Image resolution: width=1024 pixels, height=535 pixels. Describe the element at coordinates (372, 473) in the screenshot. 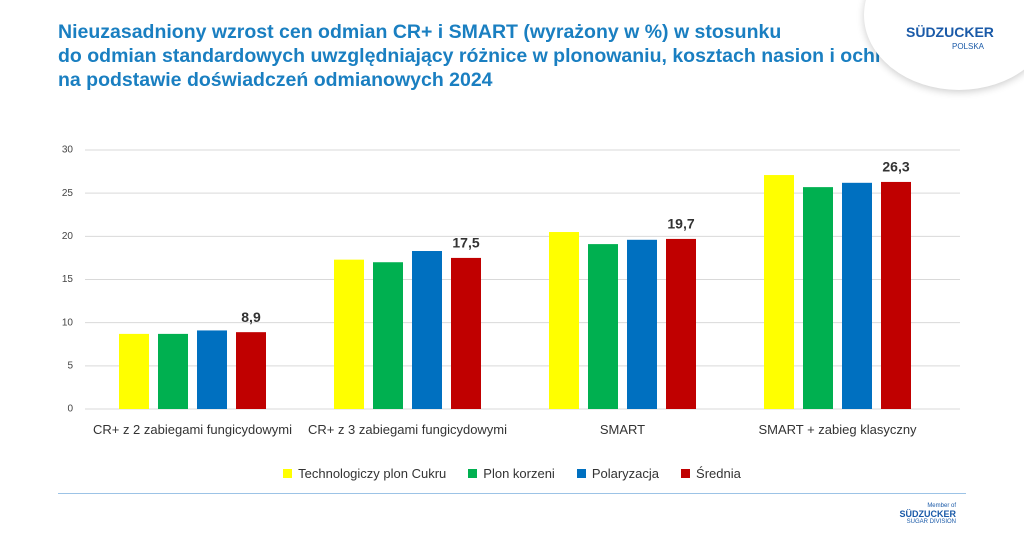

I see `legend-label: Technologiczy plon Cukru` at that location.